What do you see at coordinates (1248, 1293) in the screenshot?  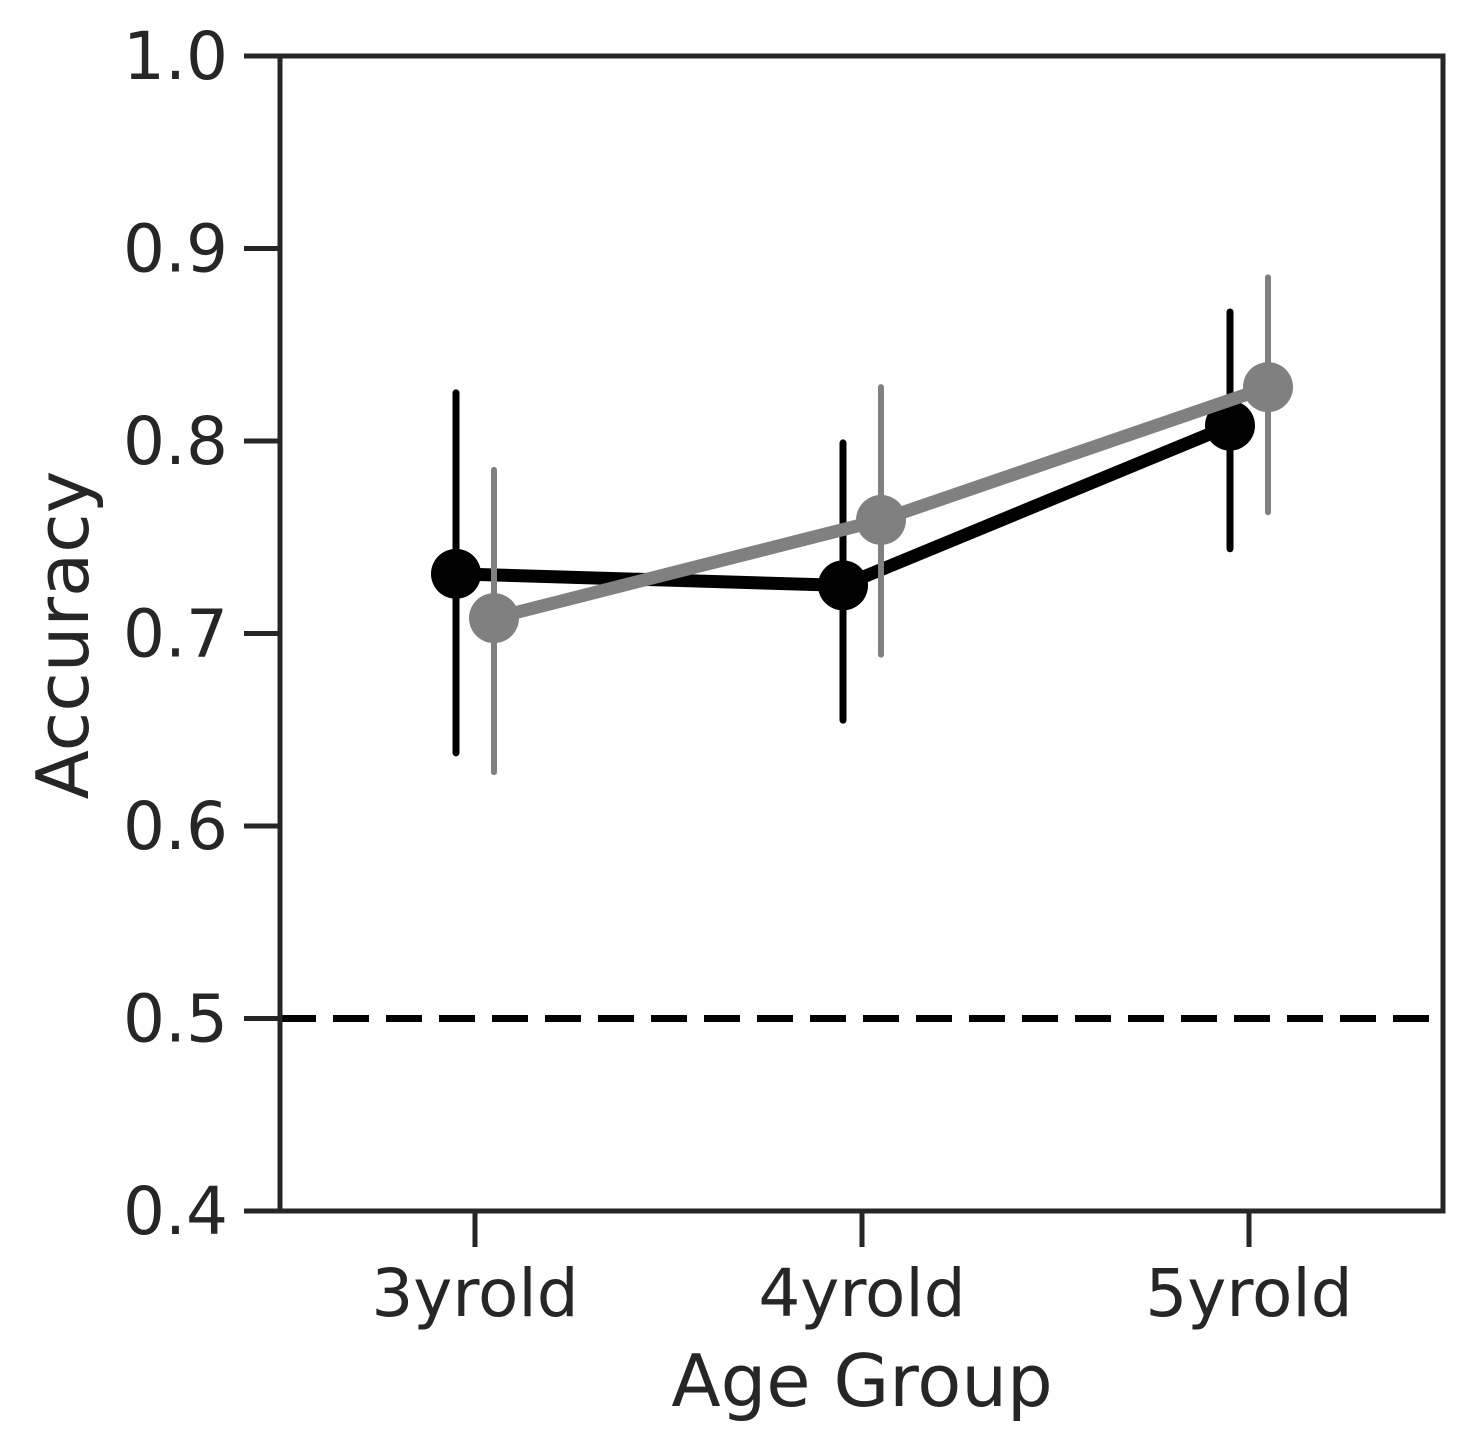 I see `x-tick-label-5yrold: 5yrold` at bounding box center [1248, 1293].